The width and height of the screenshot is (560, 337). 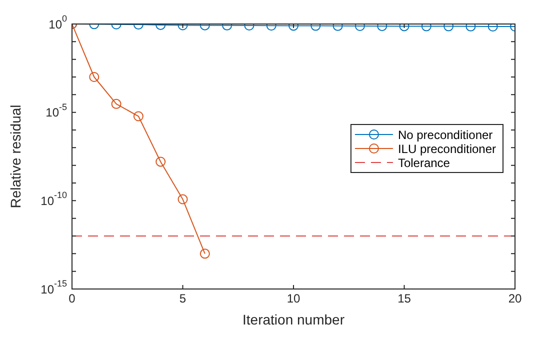 I want to click on legend-label: ILU preconditioner, so click(x=447, y=149).